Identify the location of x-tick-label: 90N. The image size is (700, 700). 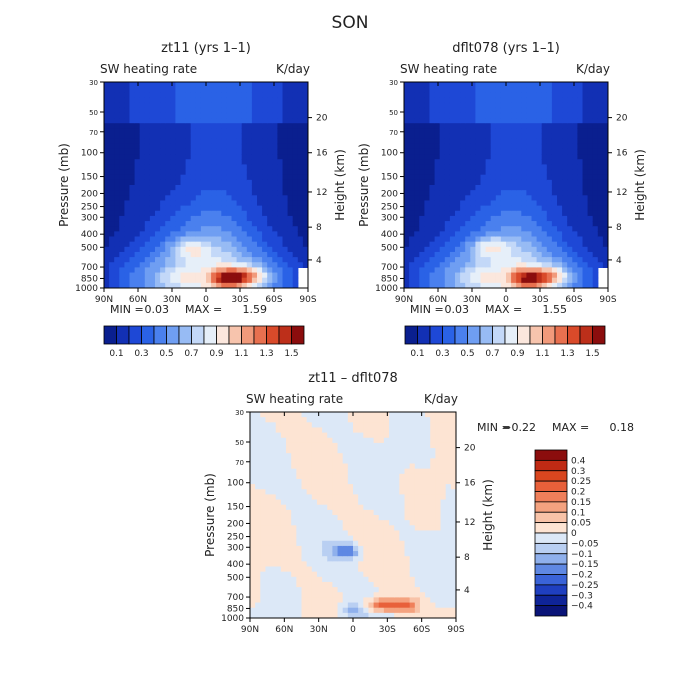
(250, 630).